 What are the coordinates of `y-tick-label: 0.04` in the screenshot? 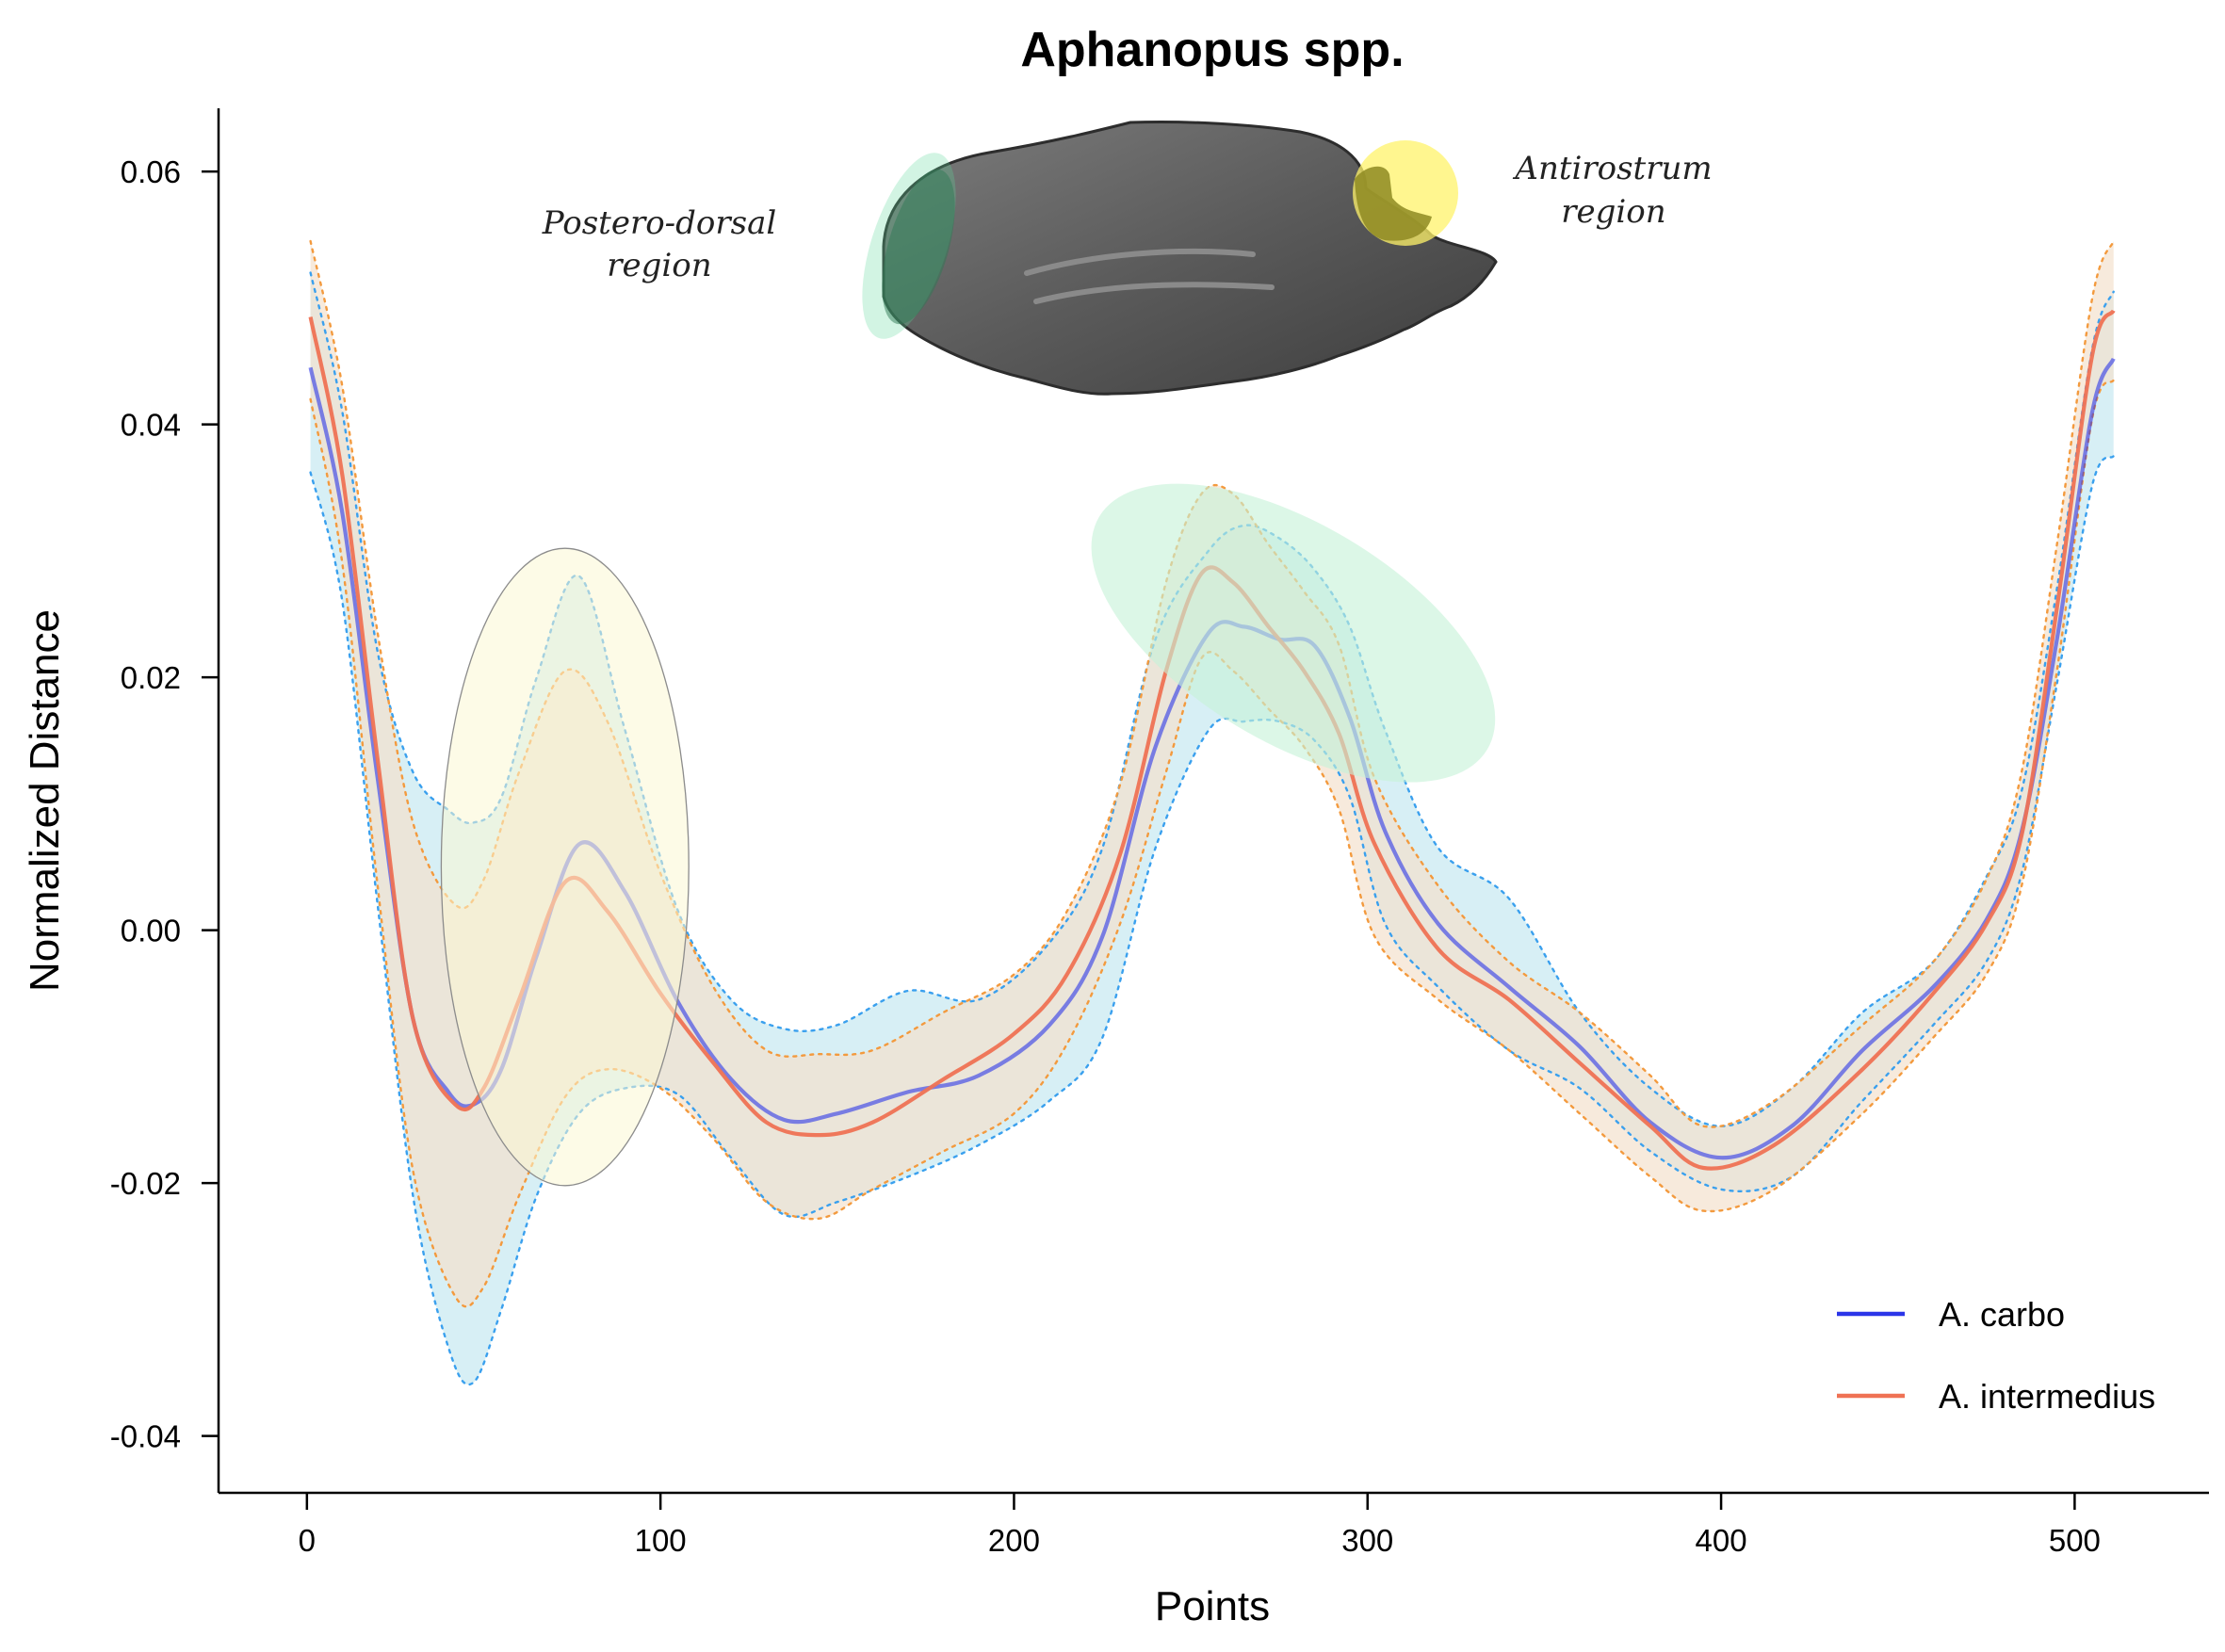 It's located at (151, 426).